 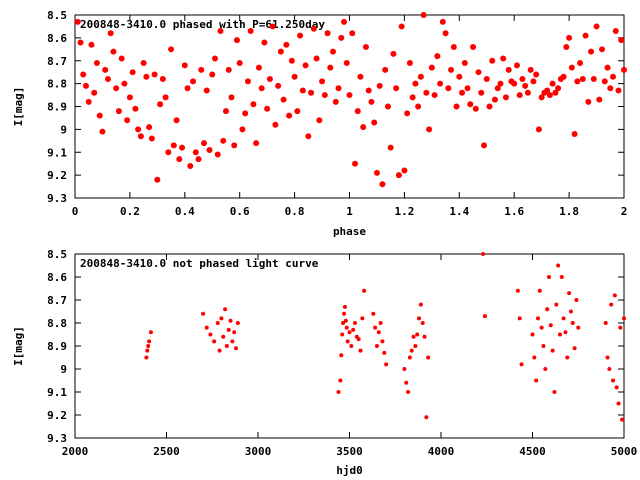 I want to click on x-tick-label: 1.8, so click(x=569, y=211).